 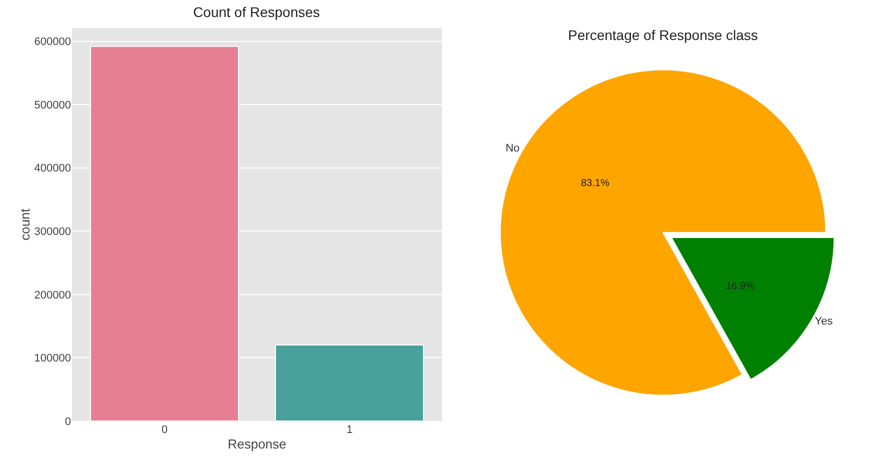 I want to click on x-tick-label: 1, so click(x=349, y=430).